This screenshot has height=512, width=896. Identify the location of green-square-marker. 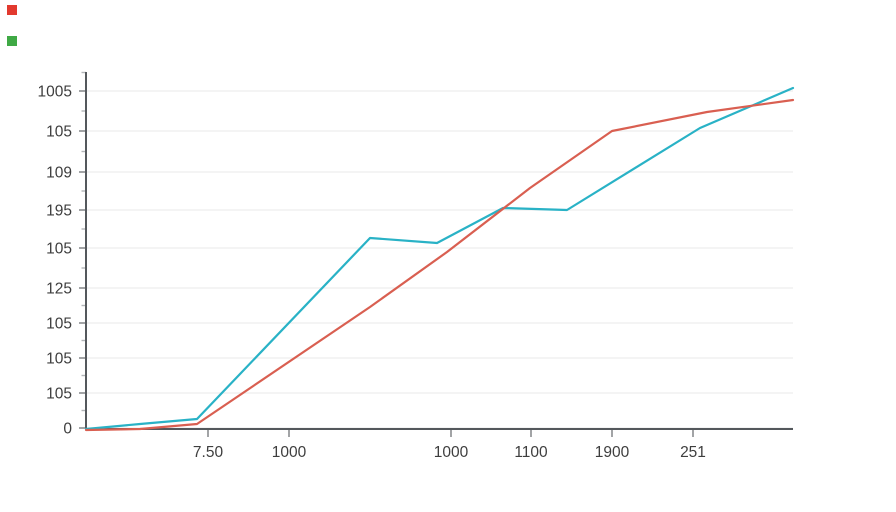
(12, 41).